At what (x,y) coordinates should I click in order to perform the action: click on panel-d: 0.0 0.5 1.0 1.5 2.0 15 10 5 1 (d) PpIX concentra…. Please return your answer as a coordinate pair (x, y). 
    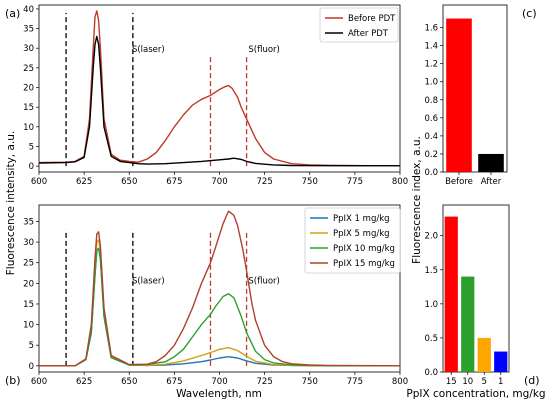
    Looking at the image, I should click on (476, 302).